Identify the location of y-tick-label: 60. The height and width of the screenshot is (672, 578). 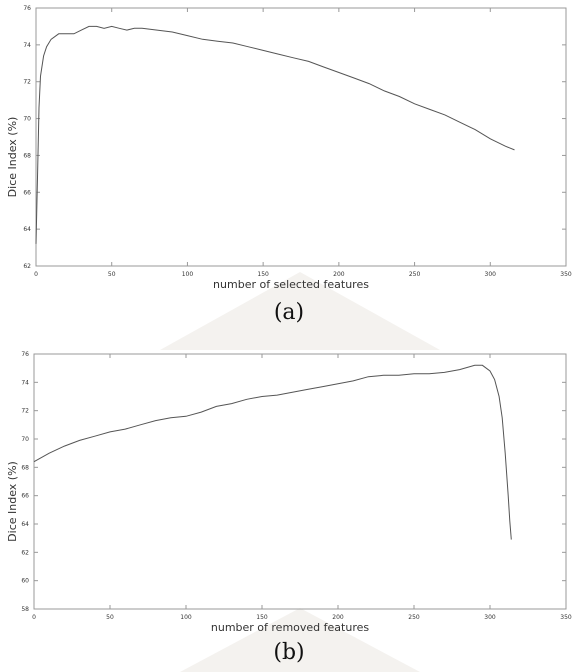
(25, 581).